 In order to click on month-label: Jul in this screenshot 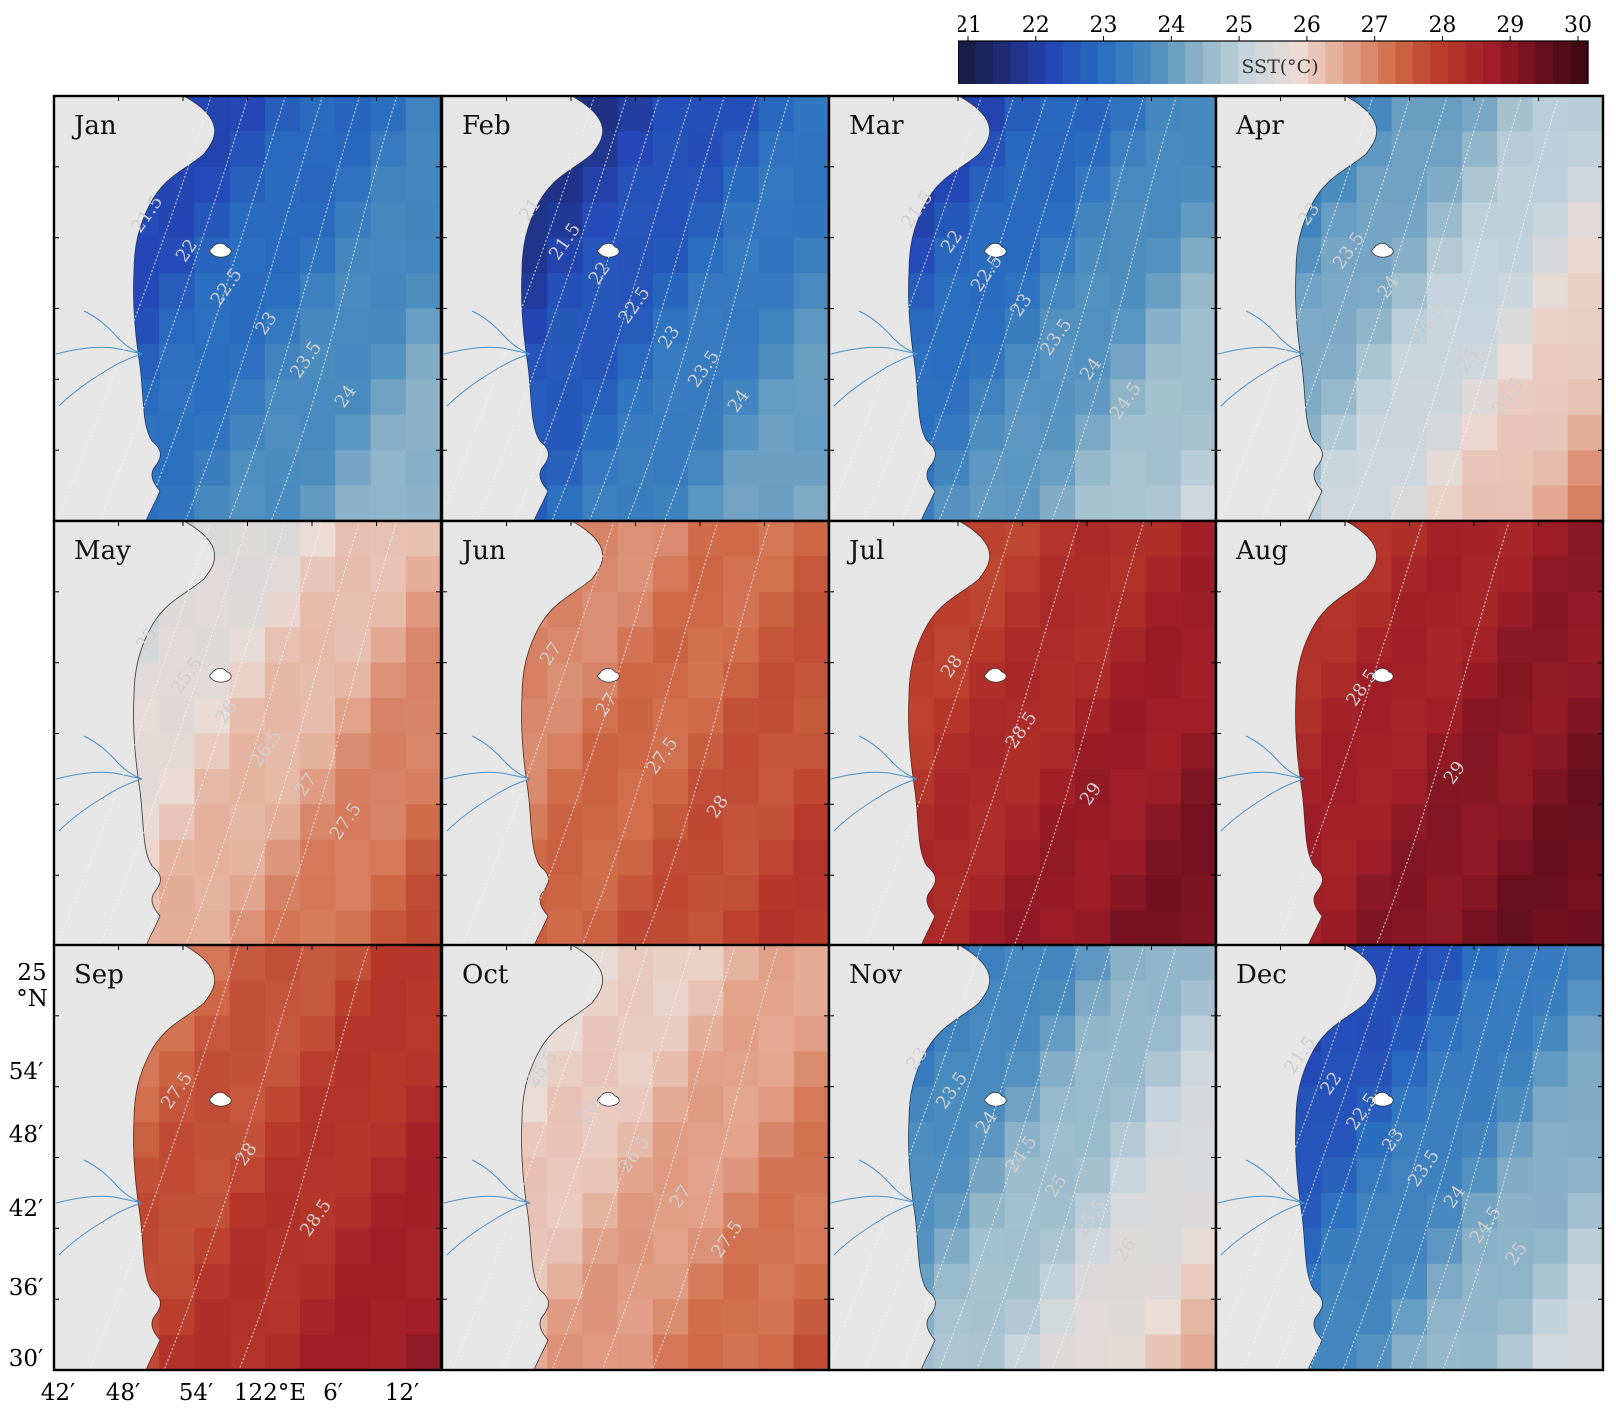, I will do `click(865, 551)`.